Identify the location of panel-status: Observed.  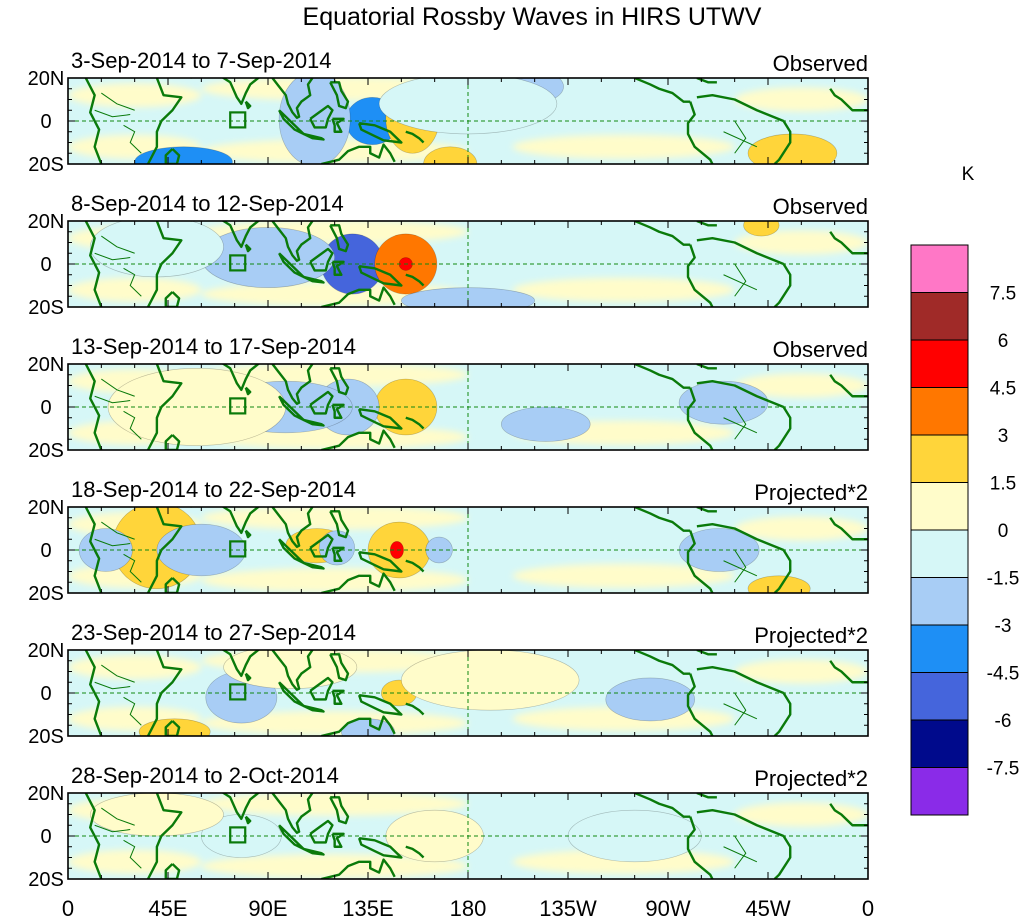
(820, 63).